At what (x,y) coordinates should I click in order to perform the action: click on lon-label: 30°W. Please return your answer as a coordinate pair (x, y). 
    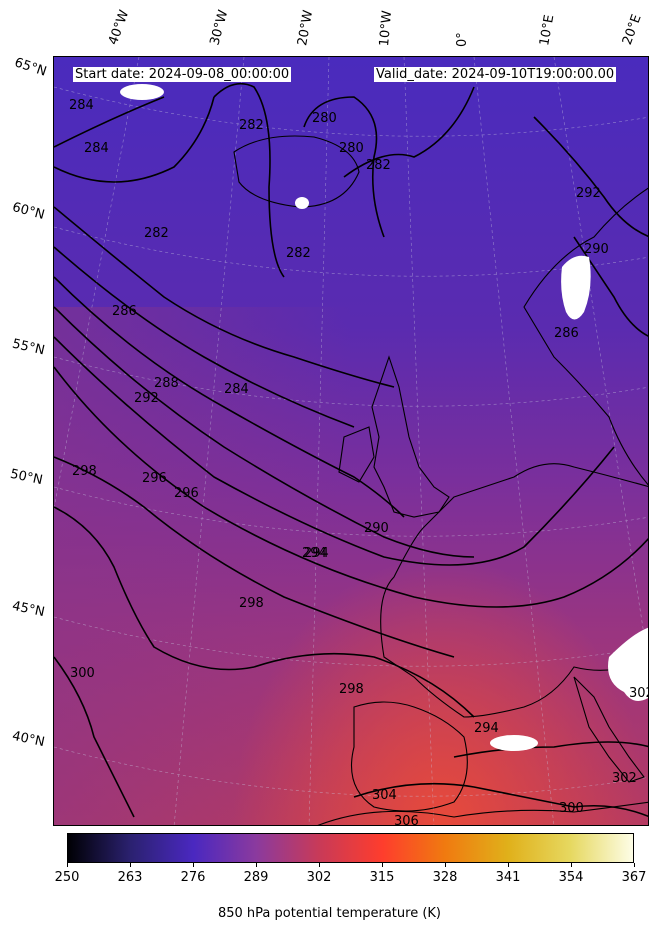
    Looking at the image, I should click on (219, 27).